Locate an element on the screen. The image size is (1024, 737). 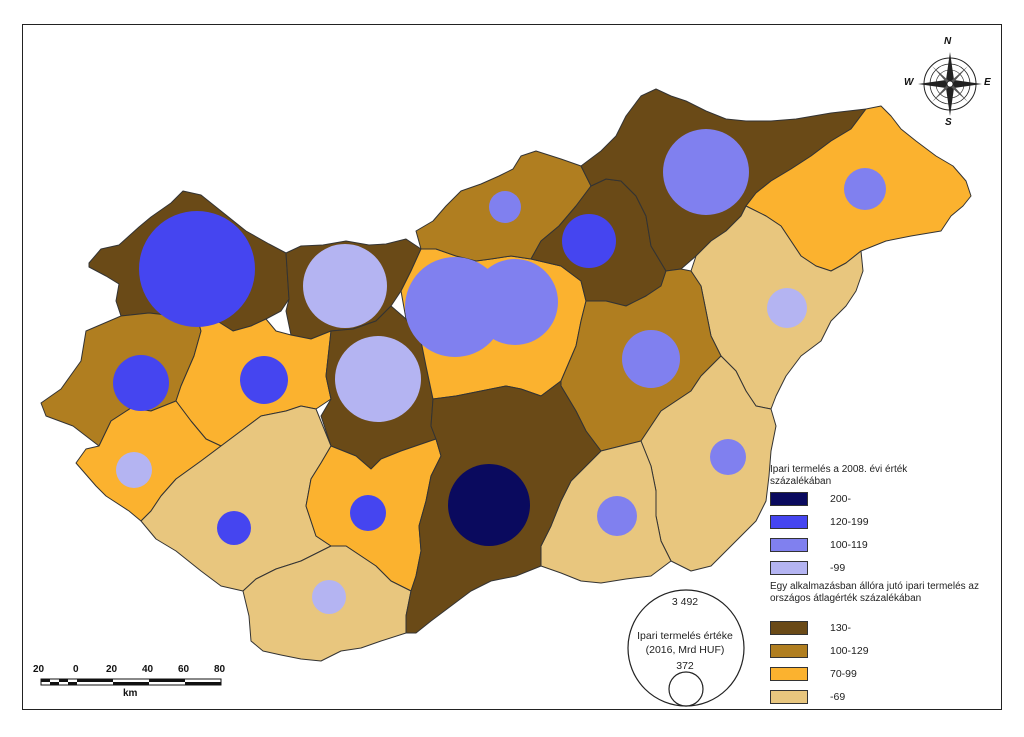
scale-tick-label: 40 is located at coordinates (148, 669).